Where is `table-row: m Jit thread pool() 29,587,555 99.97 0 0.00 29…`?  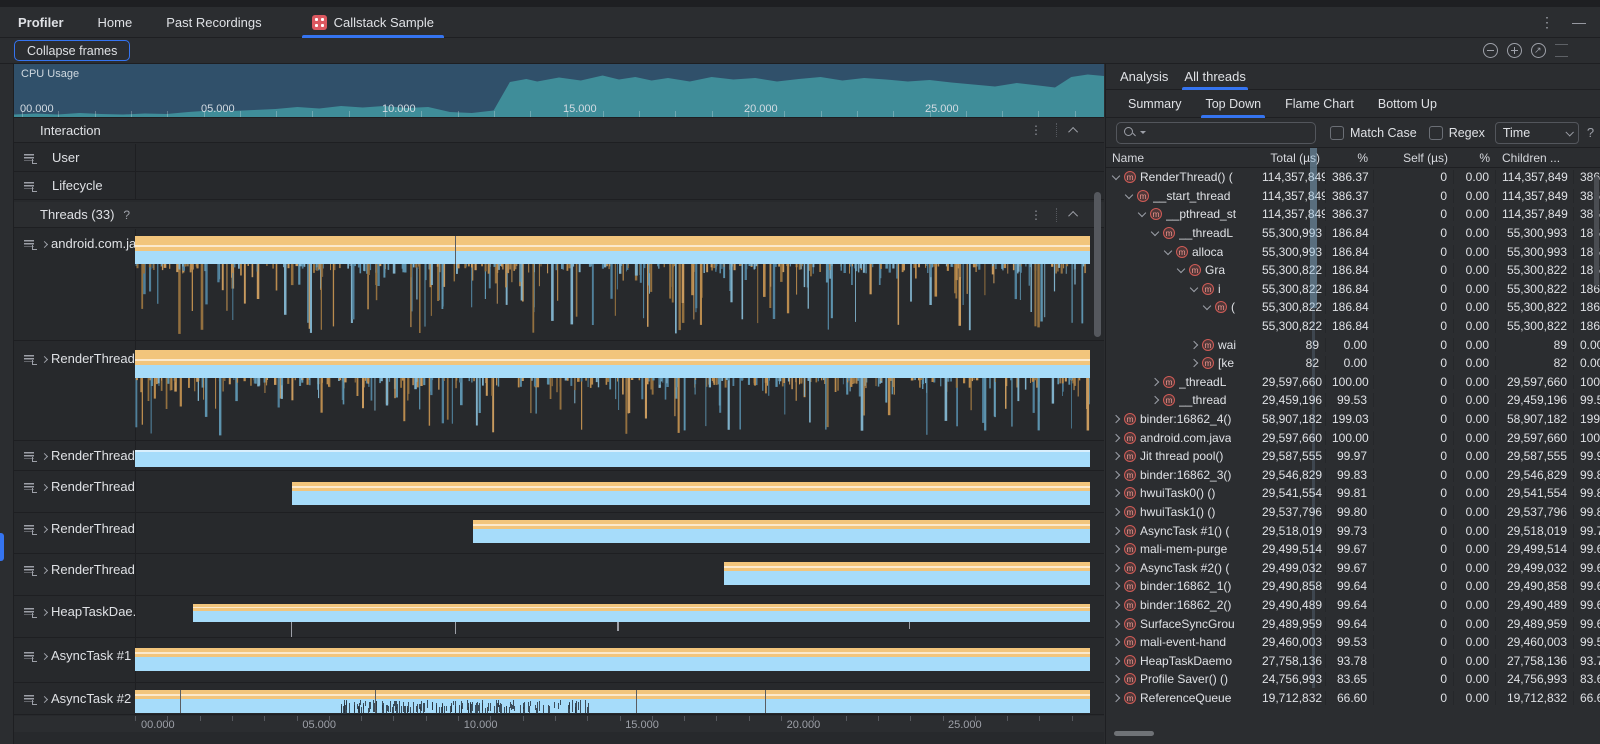 table-row: m Jit thread pool() 29,587,555 99.97 0 0.00 29… is located at coordinates (1353, 456).